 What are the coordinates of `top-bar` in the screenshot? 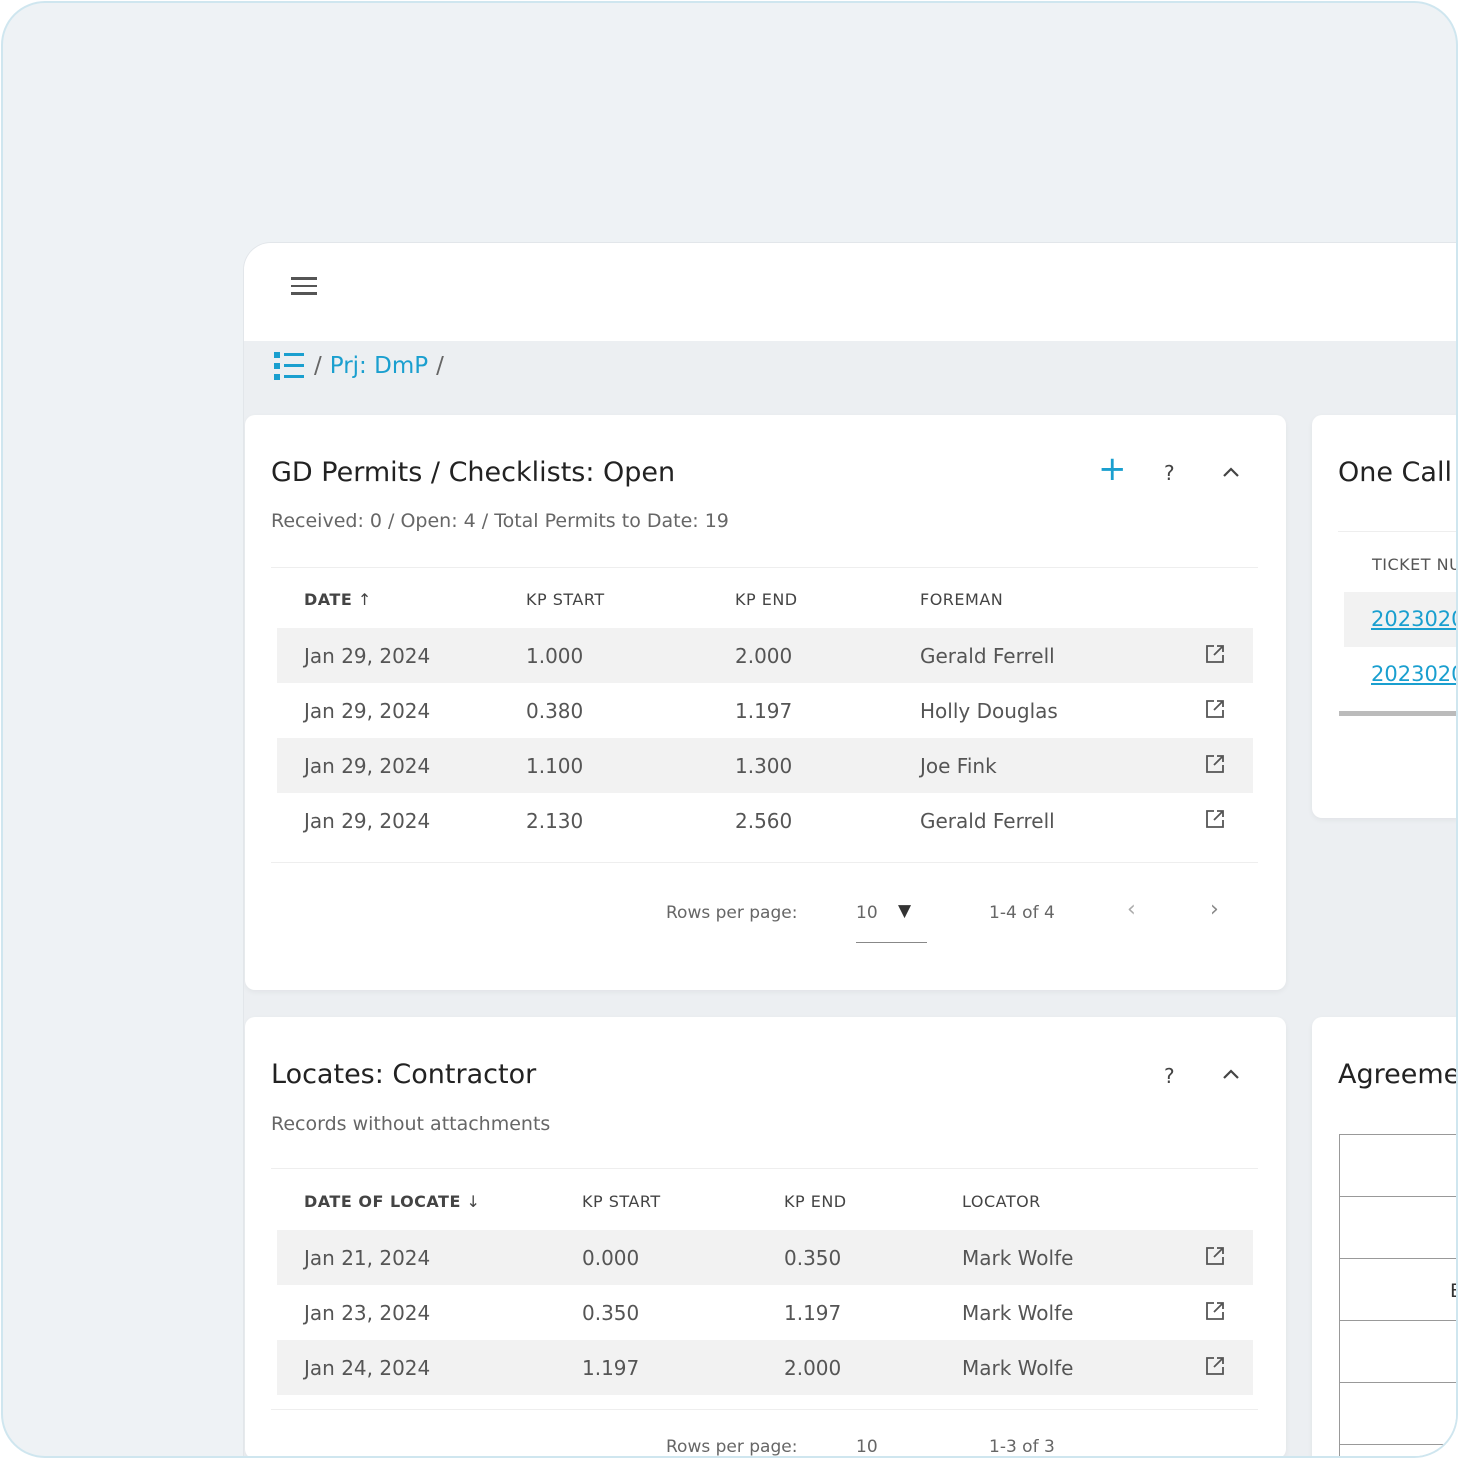 It's located at (850, 292).